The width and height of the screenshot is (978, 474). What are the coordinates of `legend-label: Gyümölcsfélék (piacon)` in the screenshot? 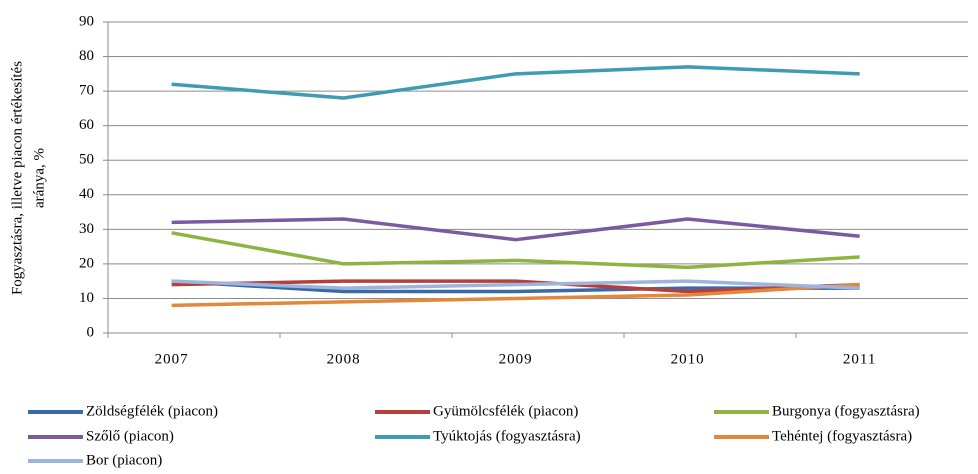 It's located at (505, 411).